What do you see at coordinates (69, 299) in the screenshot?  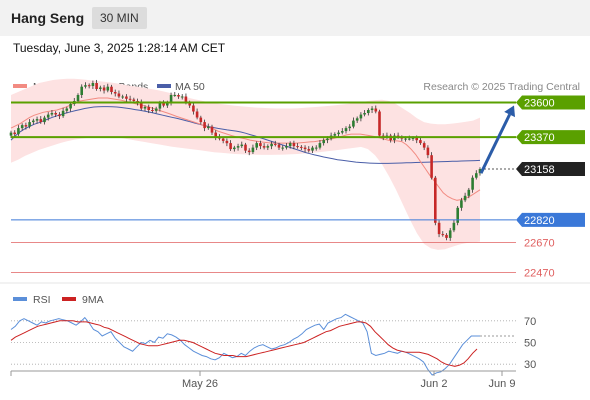 I see `ma9-legend-swatch` at bounding box center [69, 299].